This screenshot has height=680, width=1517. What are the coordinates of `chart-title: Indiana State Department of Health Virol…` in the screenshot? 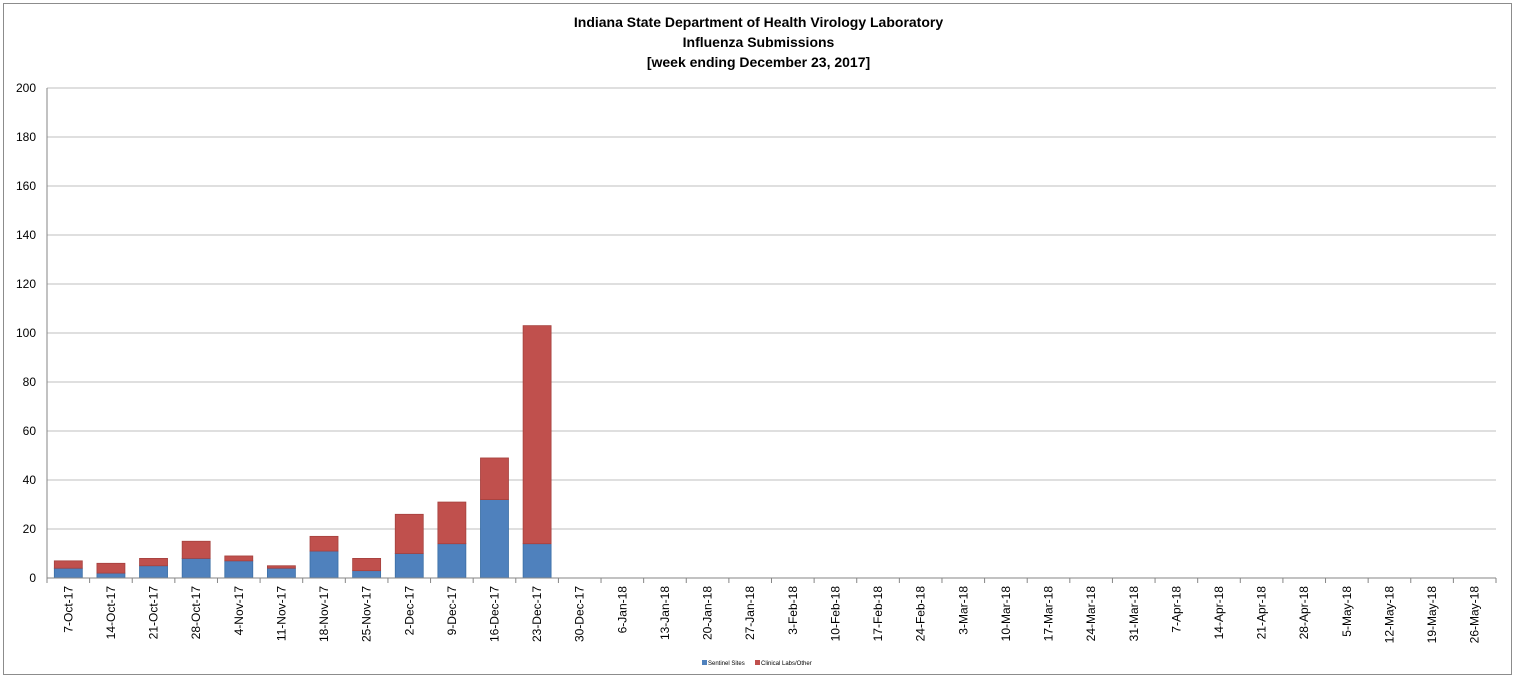 It's located at (758, 42).